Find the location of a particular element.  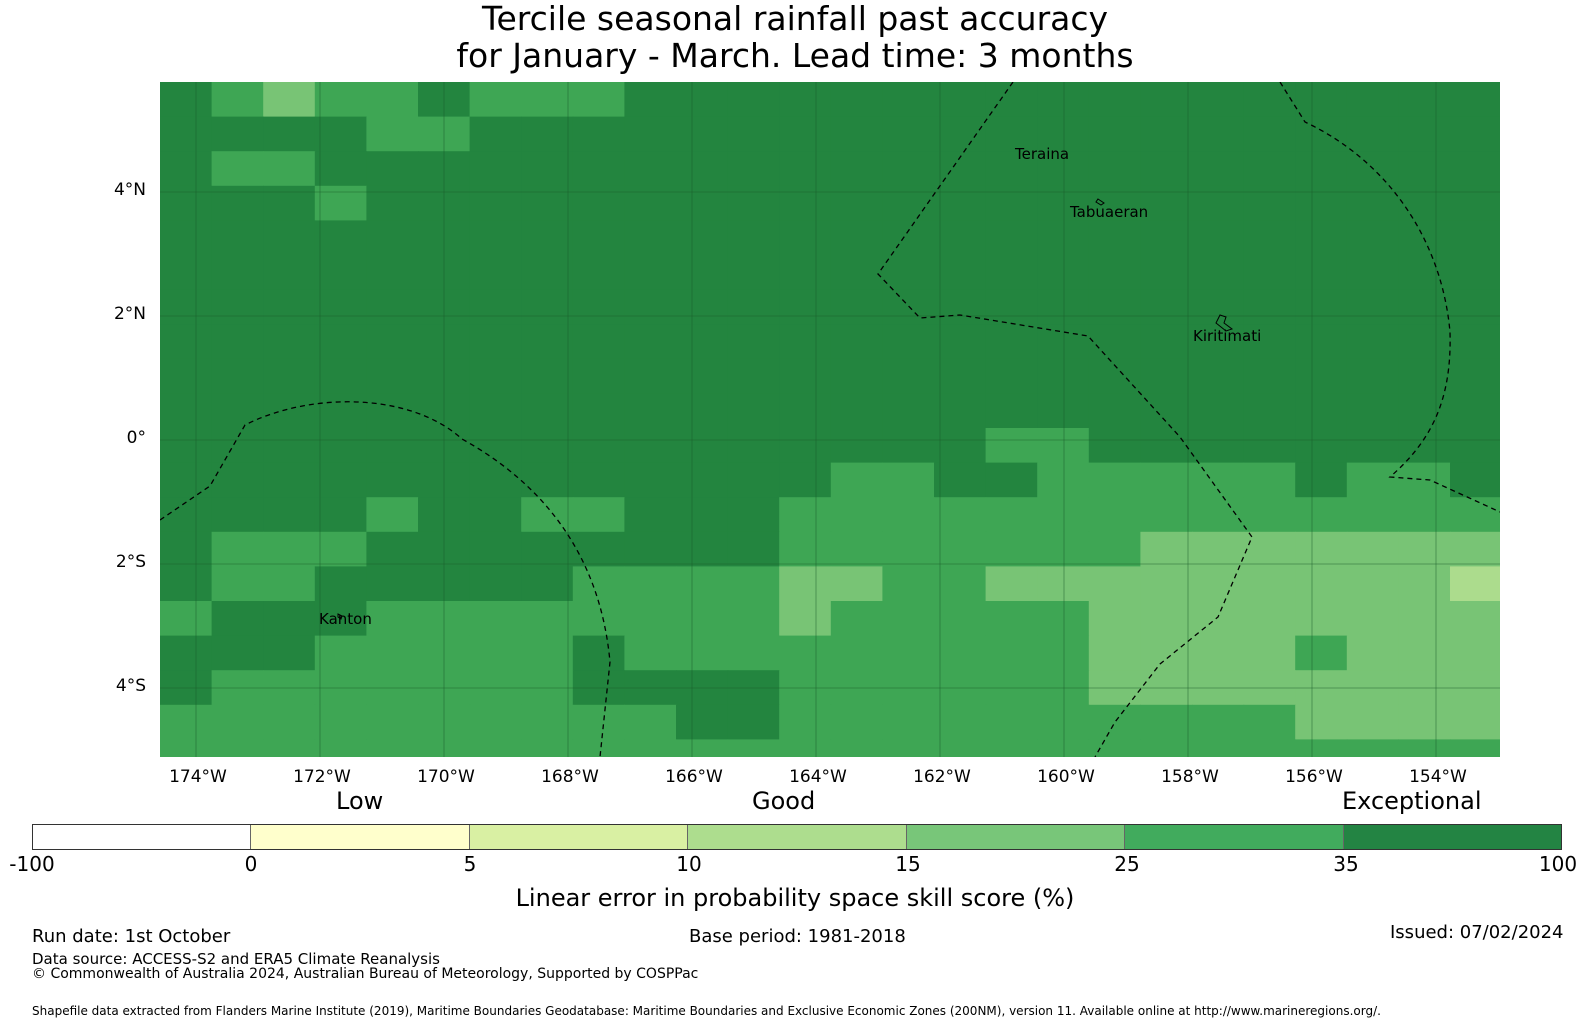

lon-label-162w: 162°W is located at coordinates (942, 777).